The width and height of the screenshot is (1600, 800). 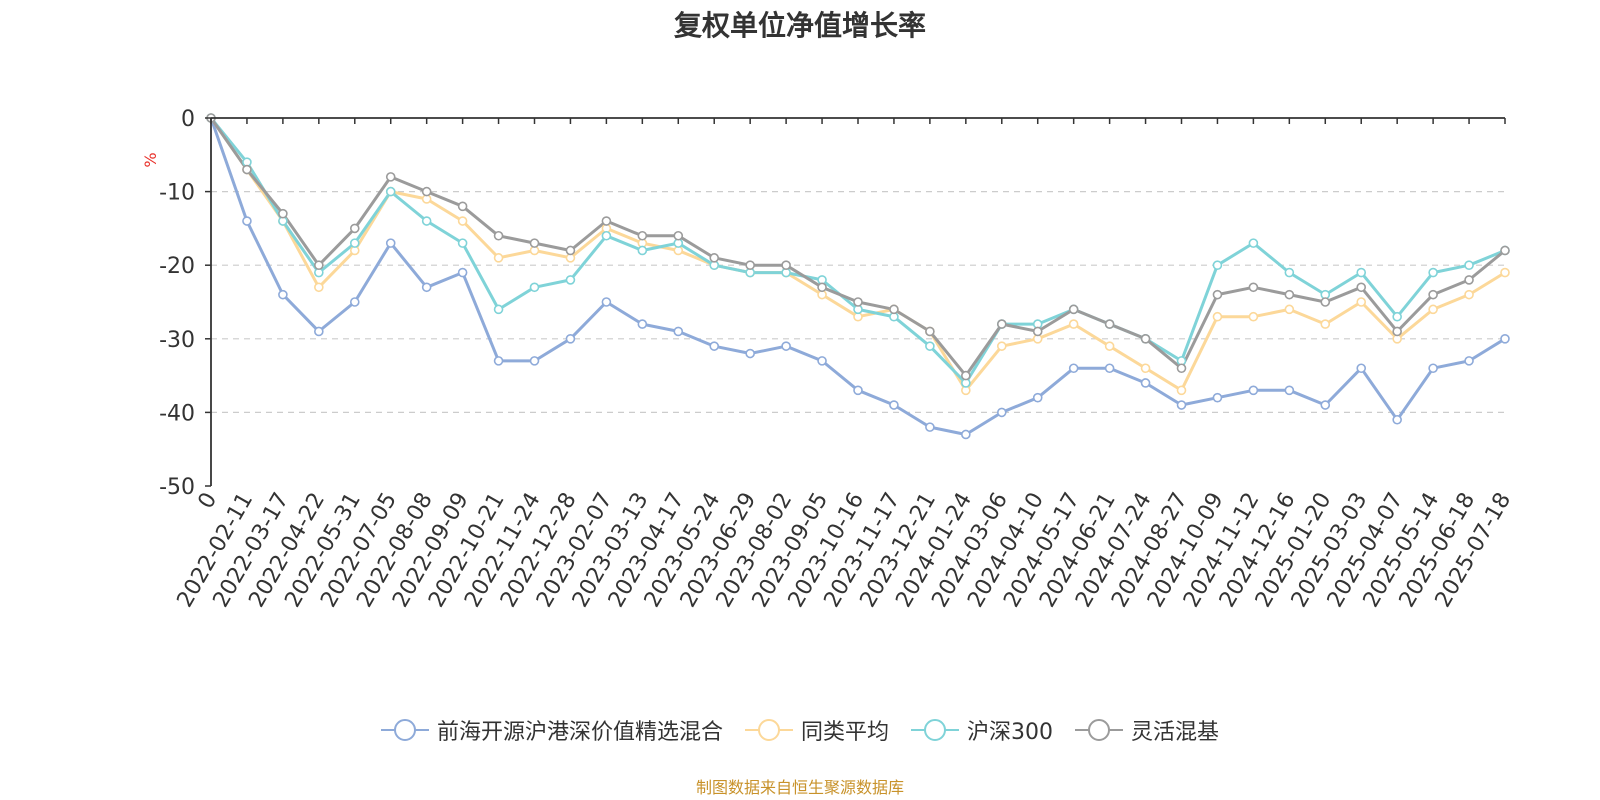 I want to click on legend-item: 灵活混基, so click(x=1147, y=730).